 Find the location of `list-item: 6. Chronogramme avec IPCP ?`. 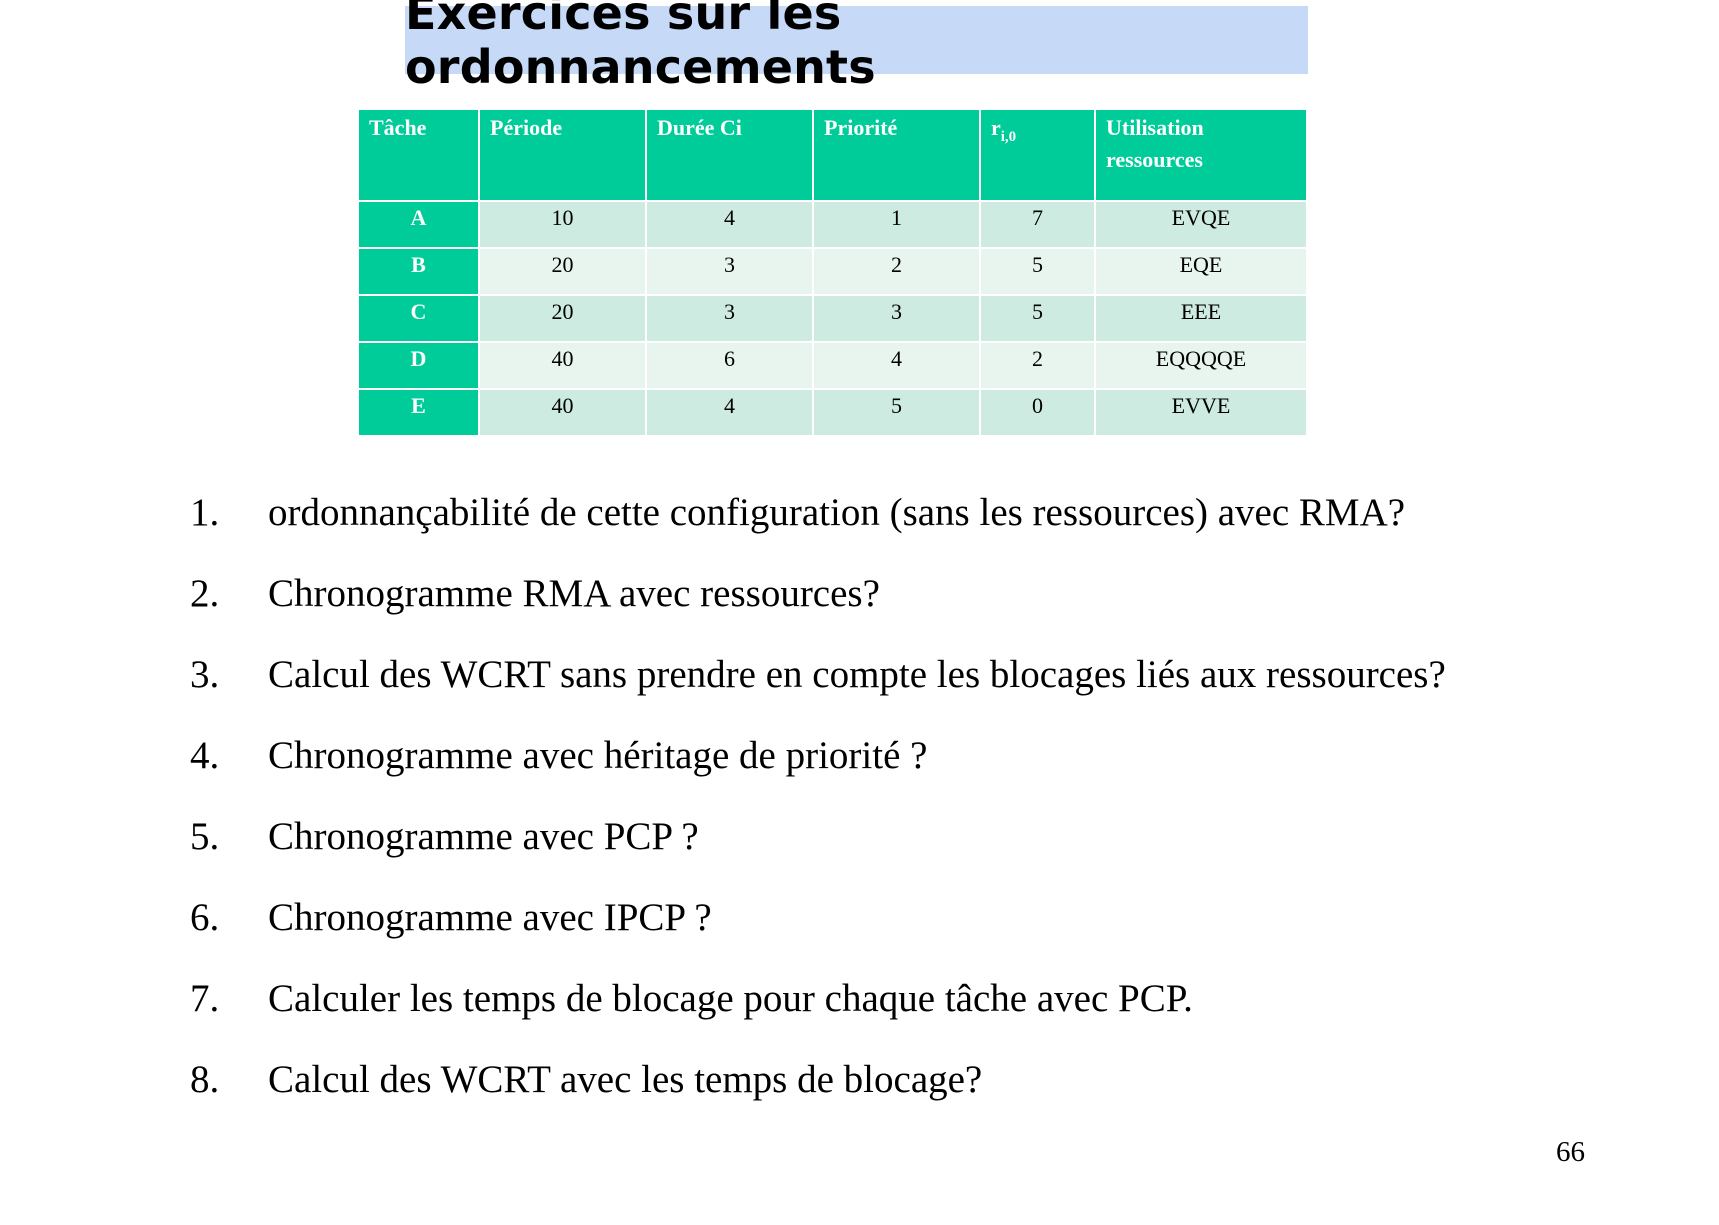

list-item: 6. Chronogramme avec IPCP ? is located at coordinates (818, 935).